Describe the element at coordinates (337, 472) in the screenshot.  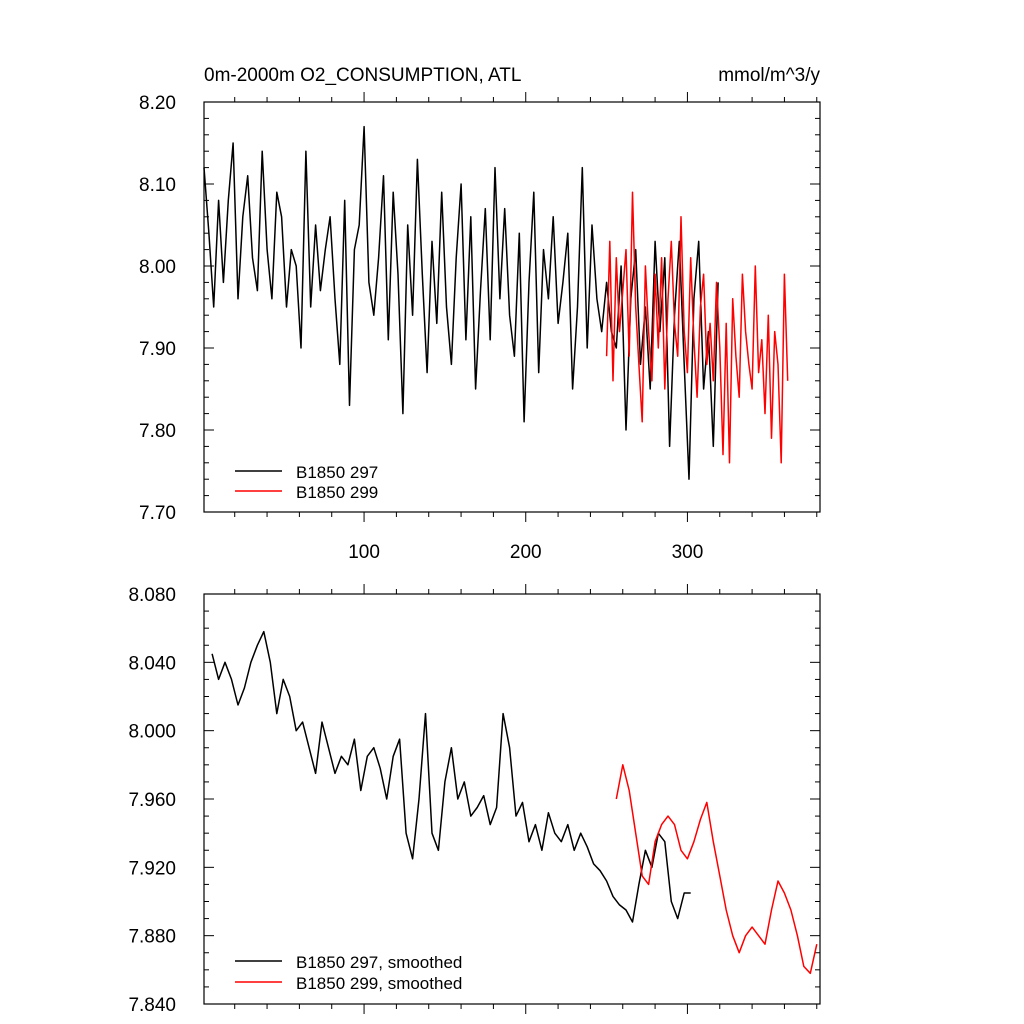
I see `legend-label-b1850-297: B1850 297` at that location.